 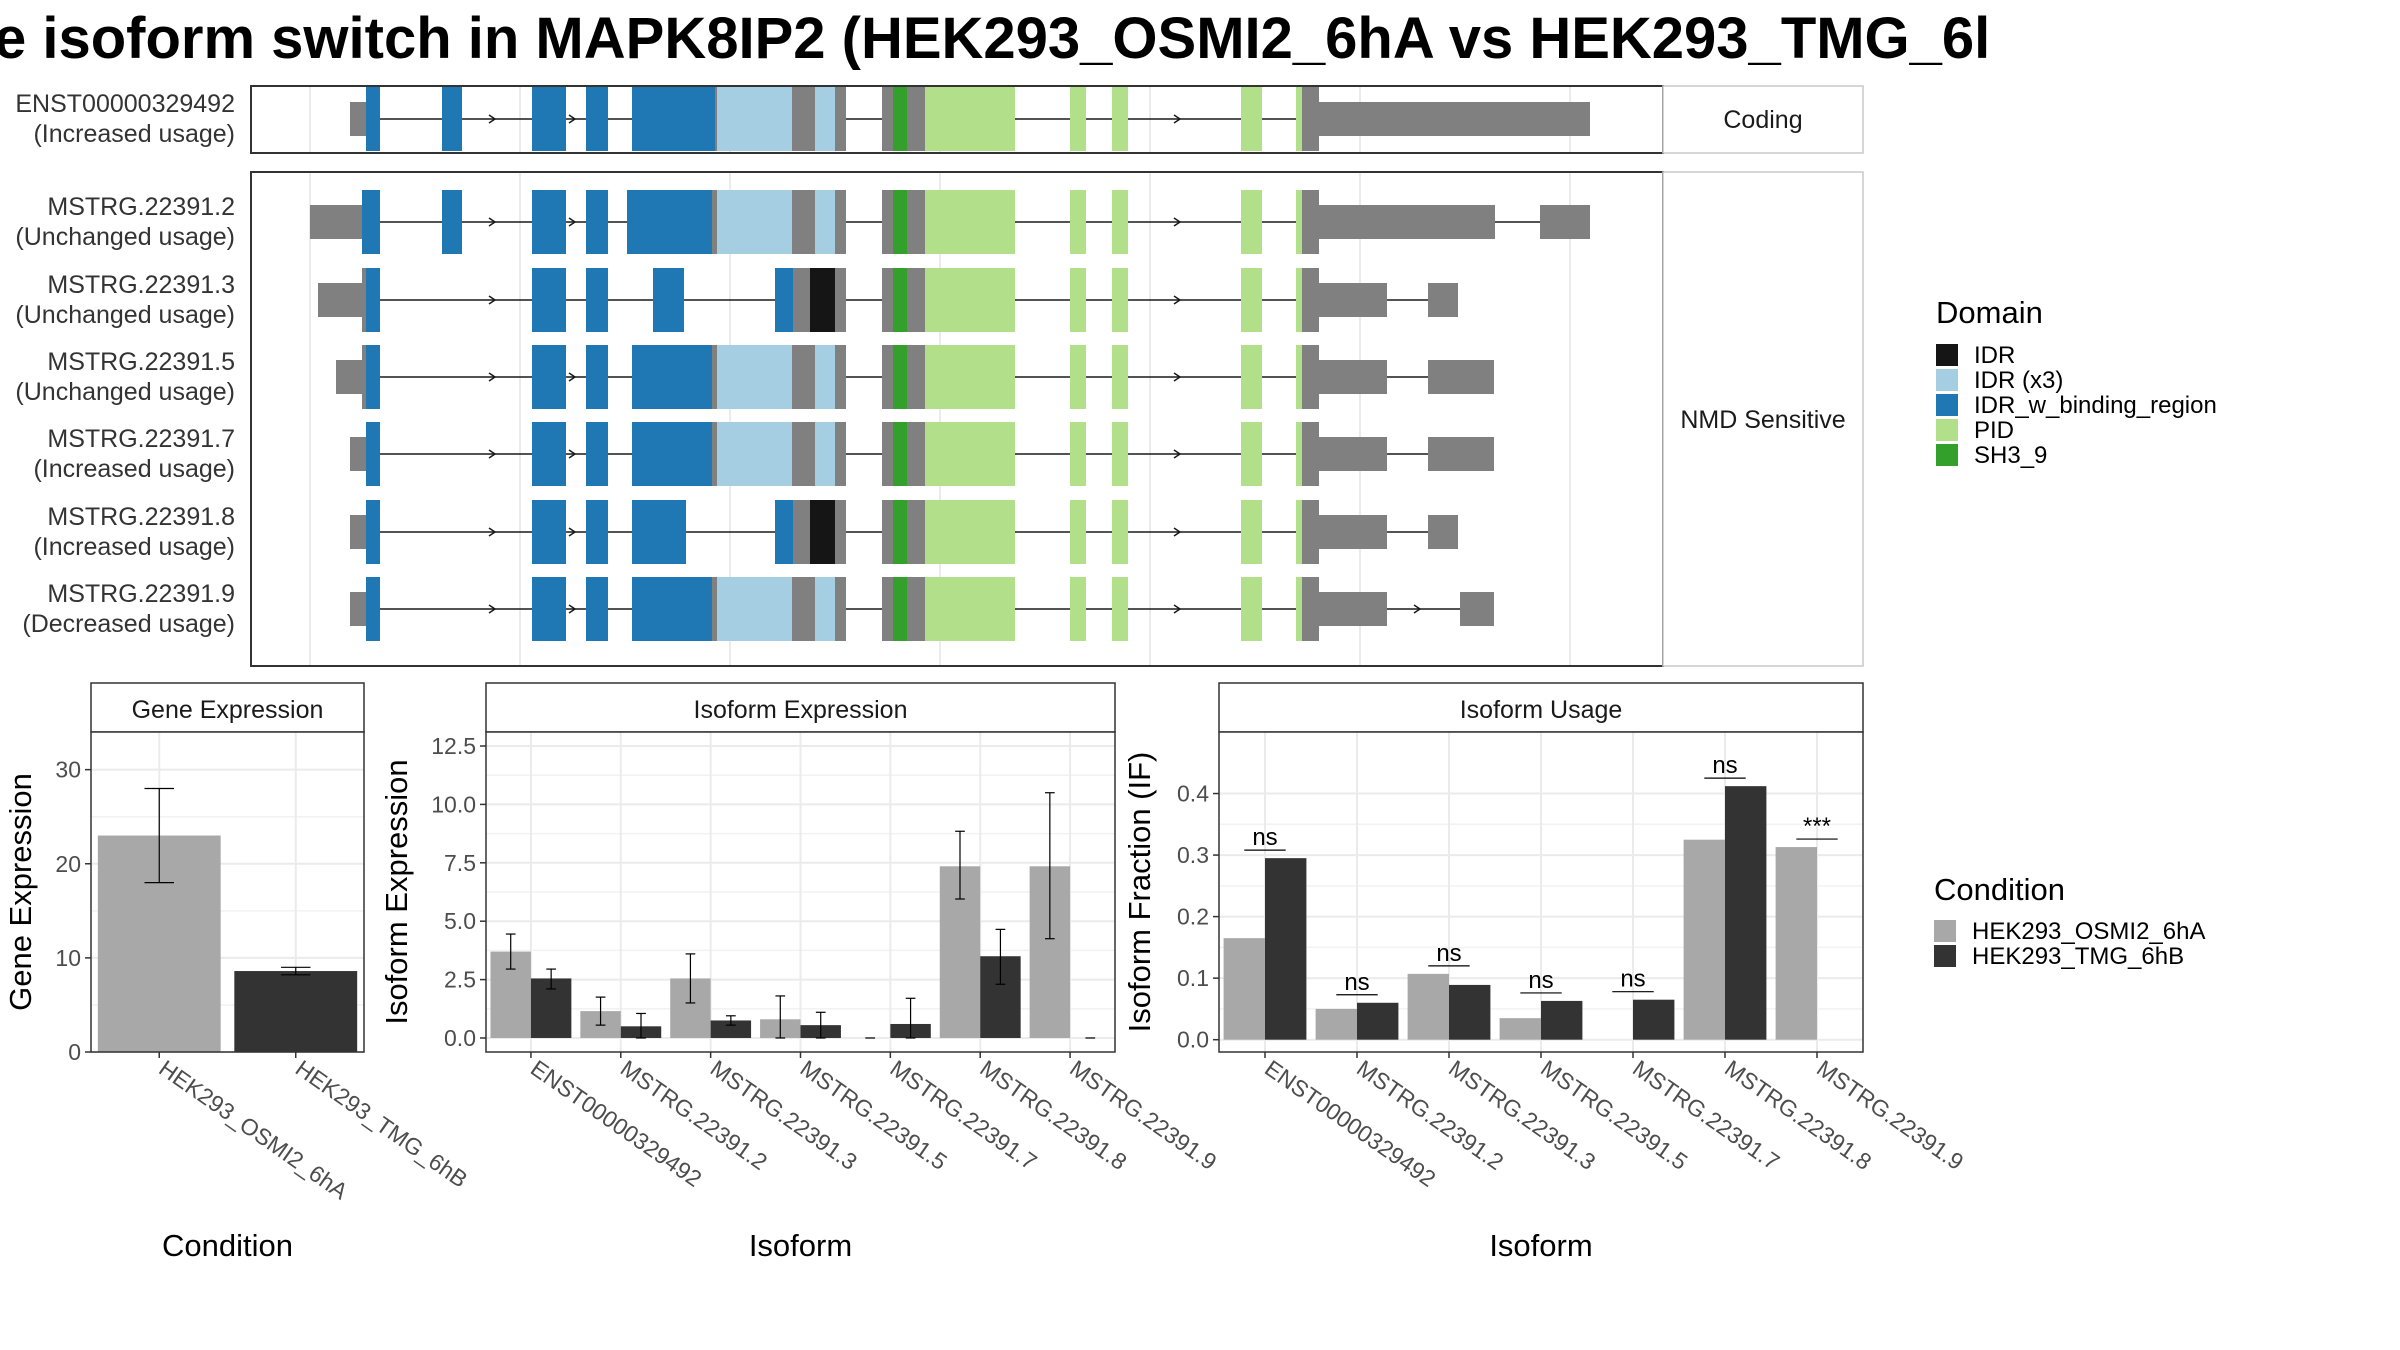 I want to click on coding-strip-label: Coding, so click(x=1762, y=120).